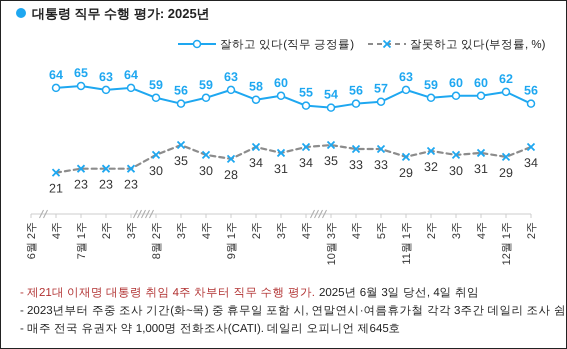 This screenshot has width=567, height=349. I want to click on x-tick-label: 8월 2주, so click(157, 241).